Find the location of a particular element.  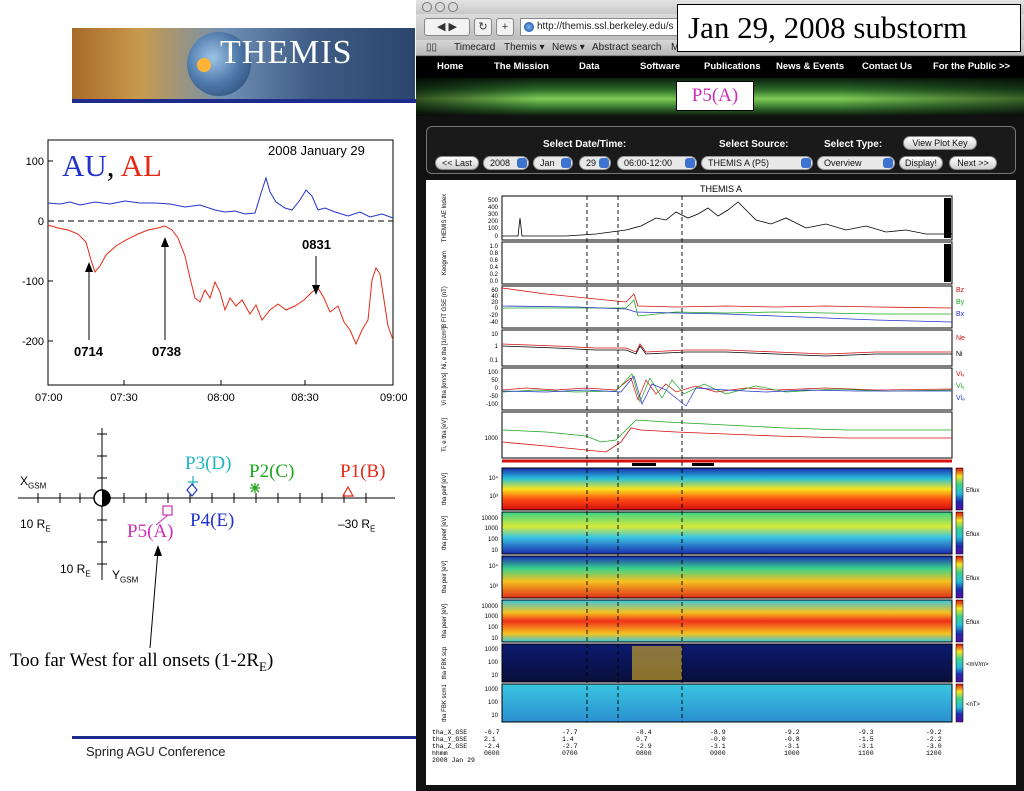

p4-label: P4(E) is located at coordinates (212, 520).